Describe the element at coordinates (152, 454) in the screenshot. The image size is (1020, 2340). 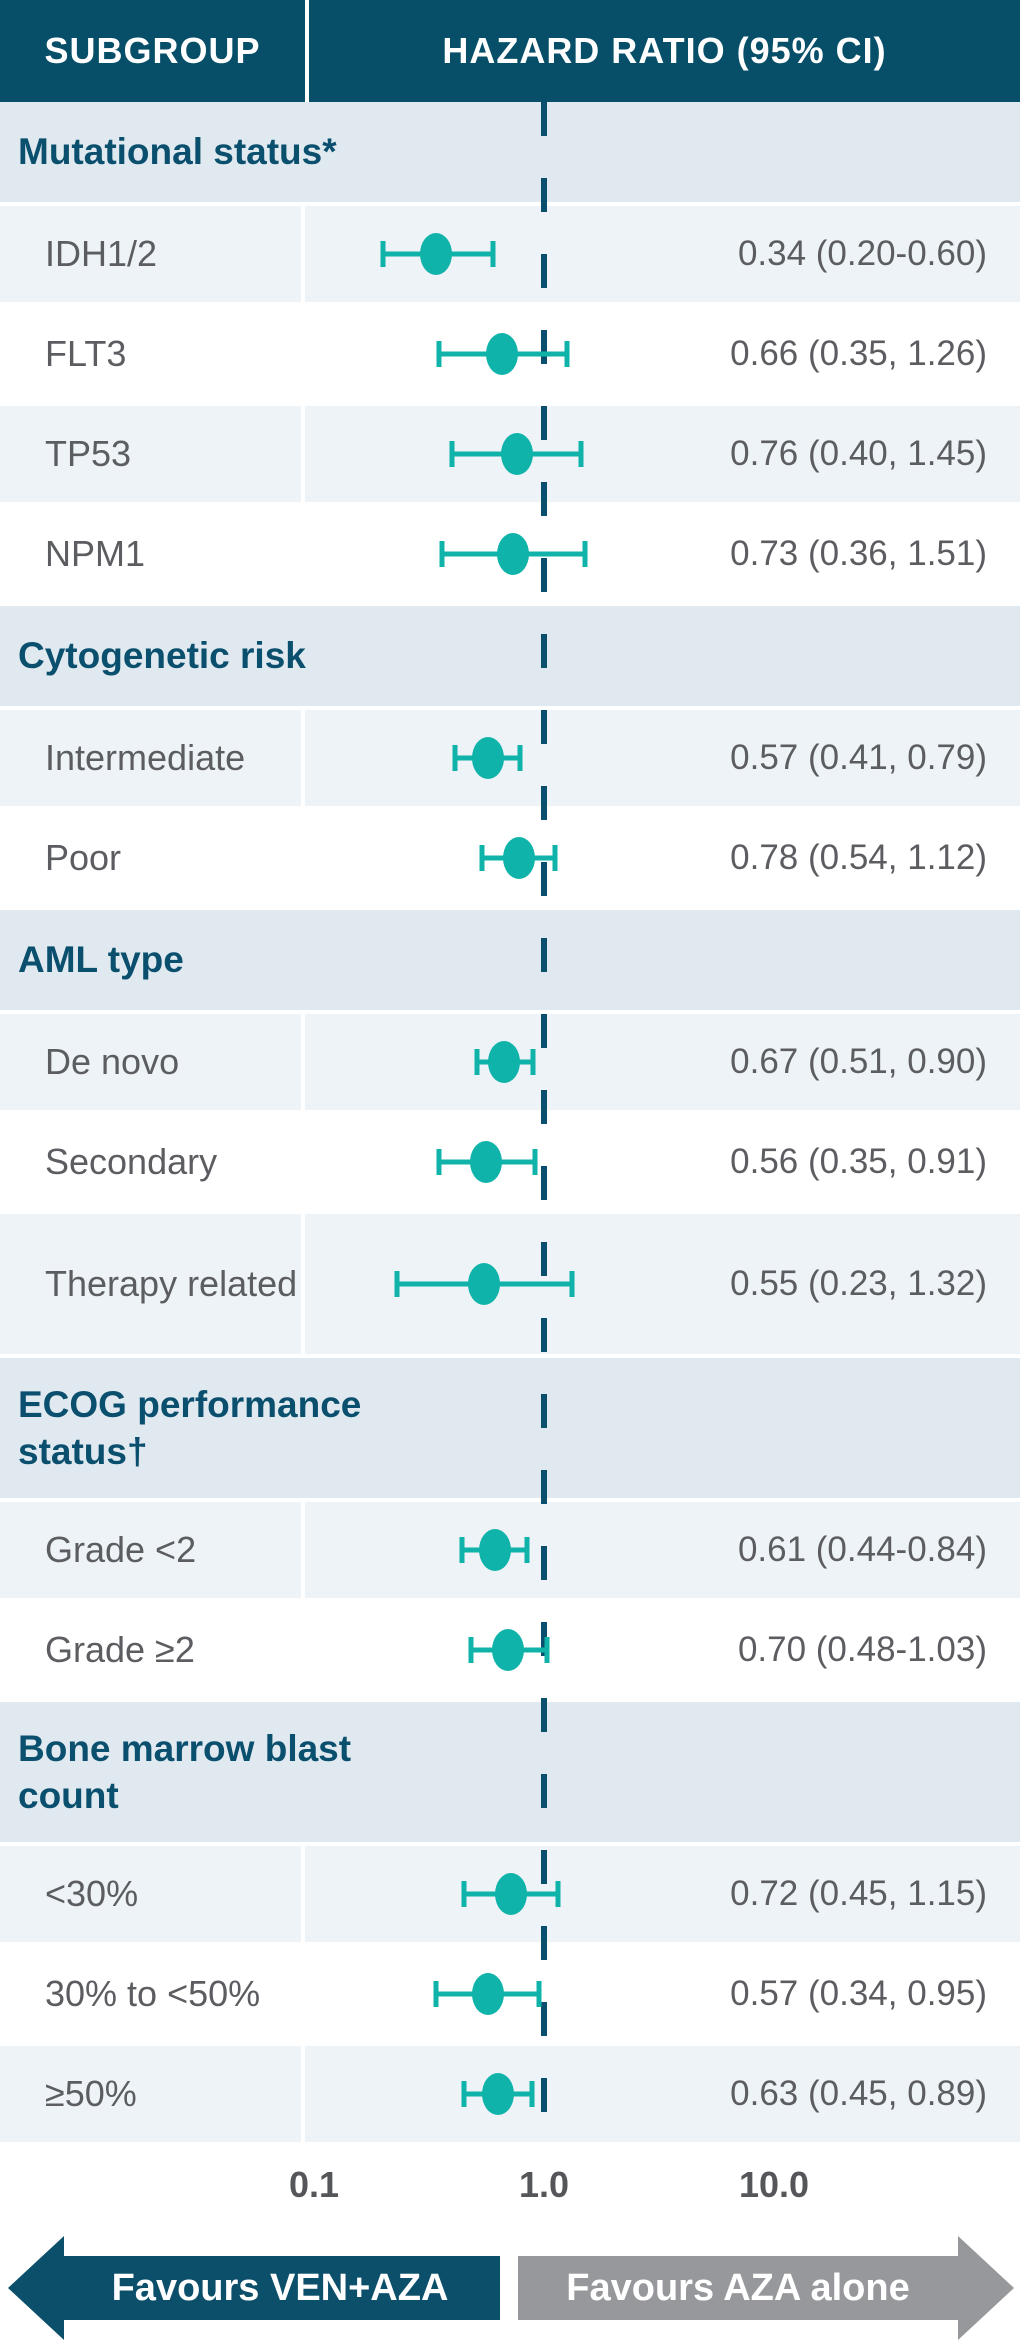
I see `subgroup-label: TP53` at that location.